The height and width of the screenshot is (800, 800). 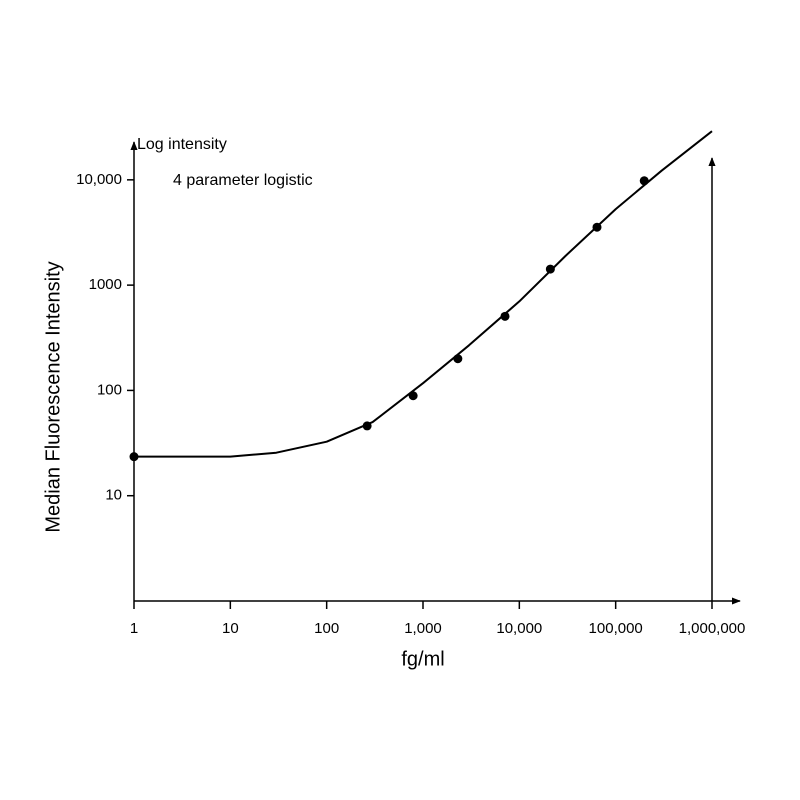 What do you see at coordinates (182, 144) in the screenshot?
I see `annotation: Log intensity` at bounding box center [182, 144].